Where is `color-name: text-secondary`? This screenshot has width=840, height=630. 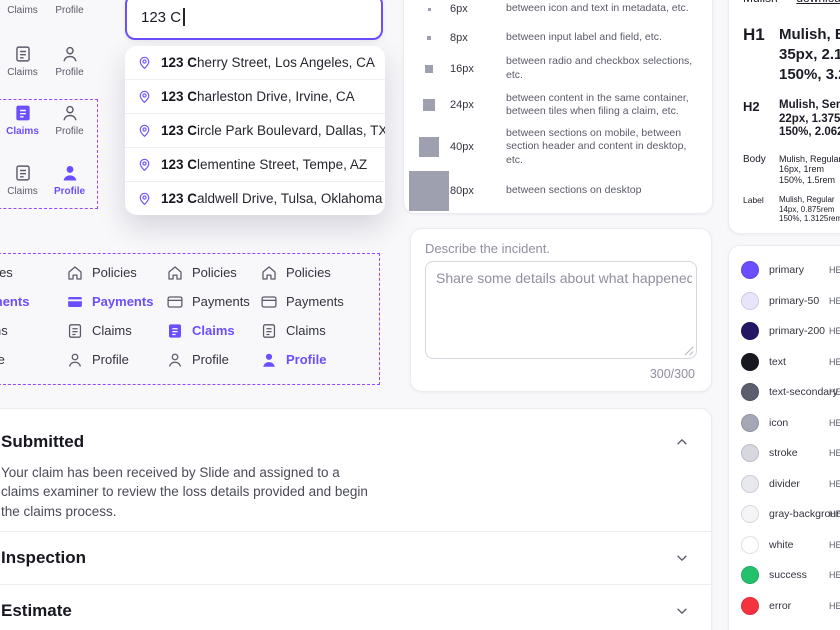 color-name: text-secondary is located at coordinates (803, 392).